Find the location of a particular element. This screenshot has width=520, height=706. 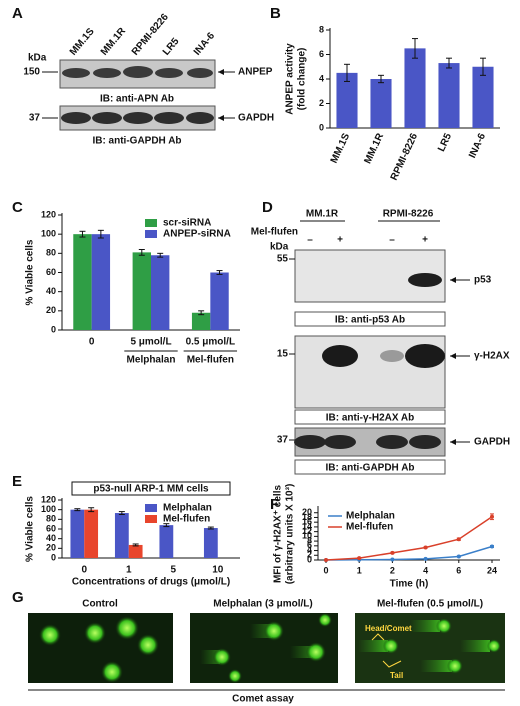

x-tick-label: 24 is located at coordinates (492, 570).